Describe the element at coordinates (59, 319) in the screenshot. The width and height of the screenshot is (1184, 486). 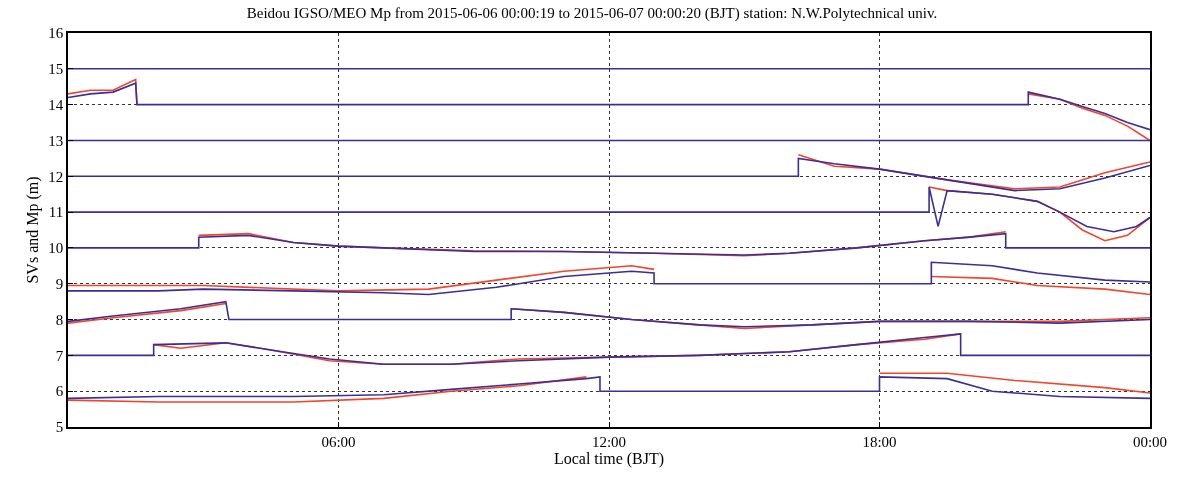
I see `y-tick-label: 8` at that location.